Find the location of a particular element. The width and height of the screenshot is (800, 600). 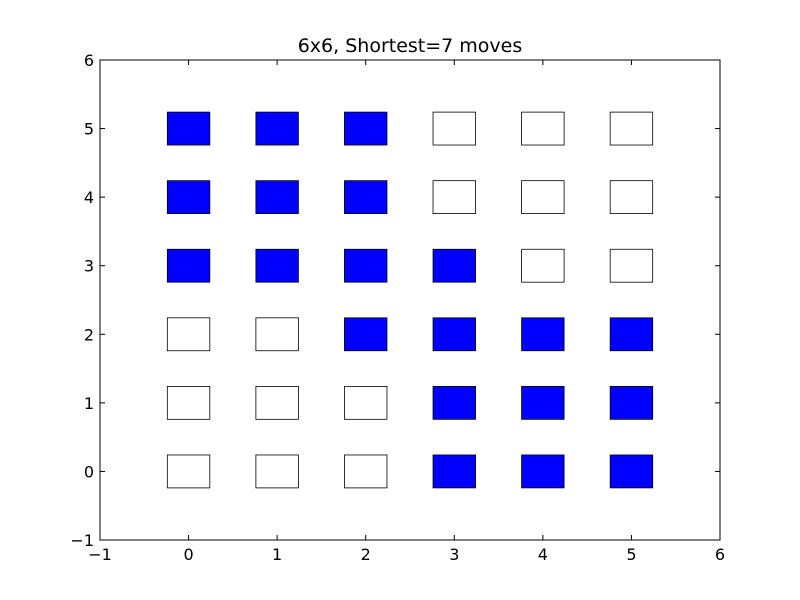

grid-cell-4-3-empty is located at coordinates (543, 265).